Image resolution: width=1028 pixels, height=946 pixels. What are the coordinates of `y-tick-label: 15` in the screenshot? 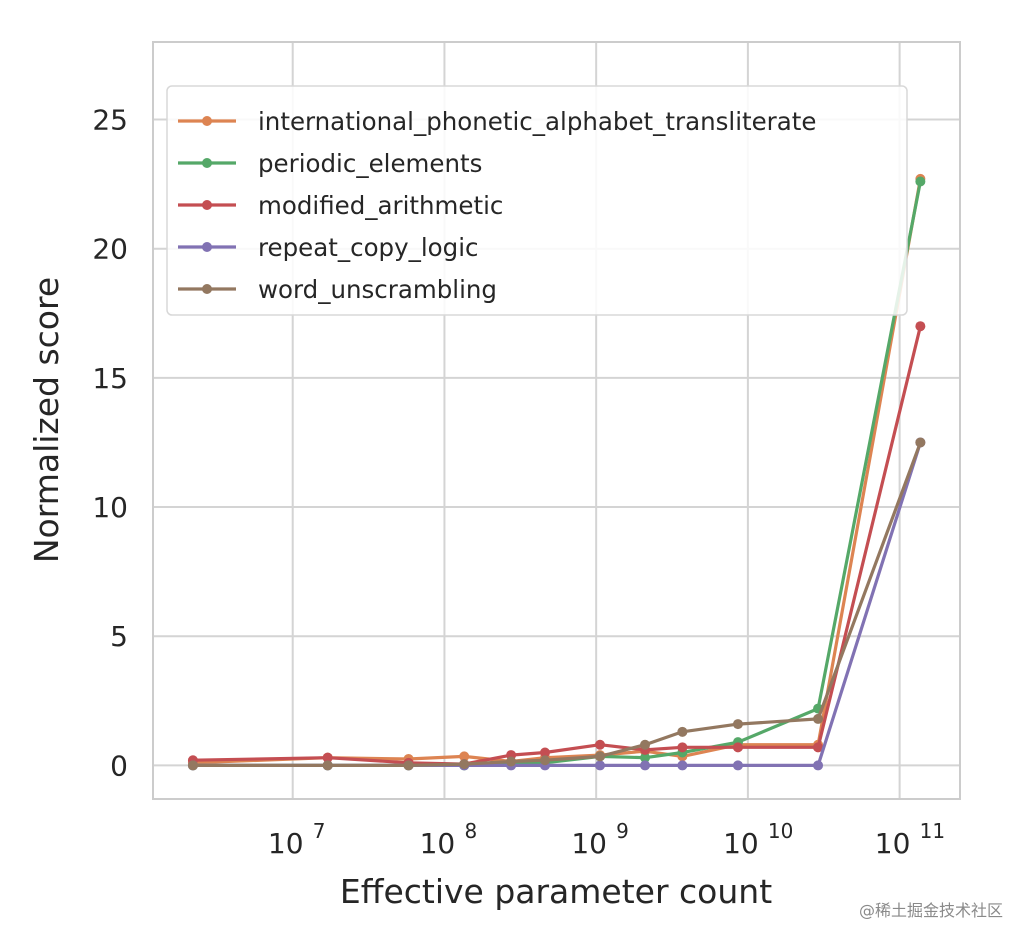 It's located at (110, 378).